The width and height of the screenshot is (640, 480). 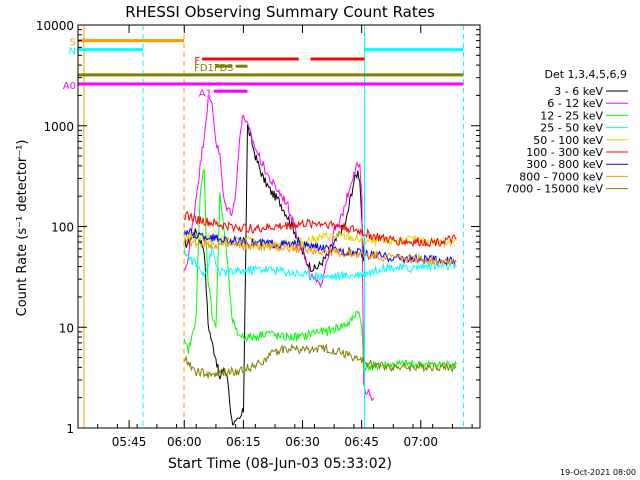 I want to click on legend-title: Det 1,3,4,5,6,9, so click(x=585, y=74).